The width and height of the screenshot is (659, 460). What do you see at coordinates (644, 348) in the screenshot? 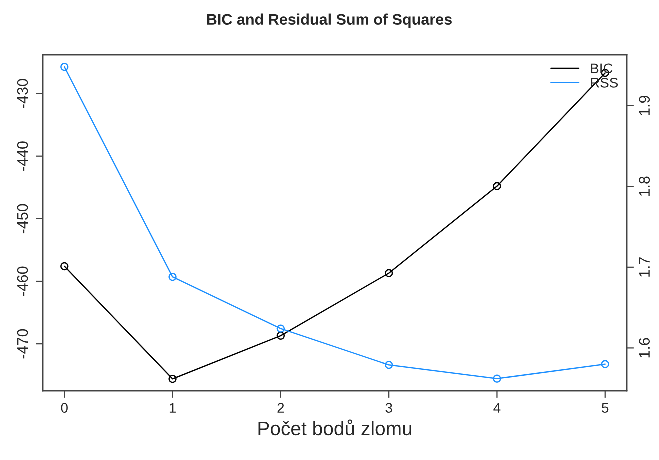
I see `y2-tick-label: 1.6` at bounding box center [644, 348].